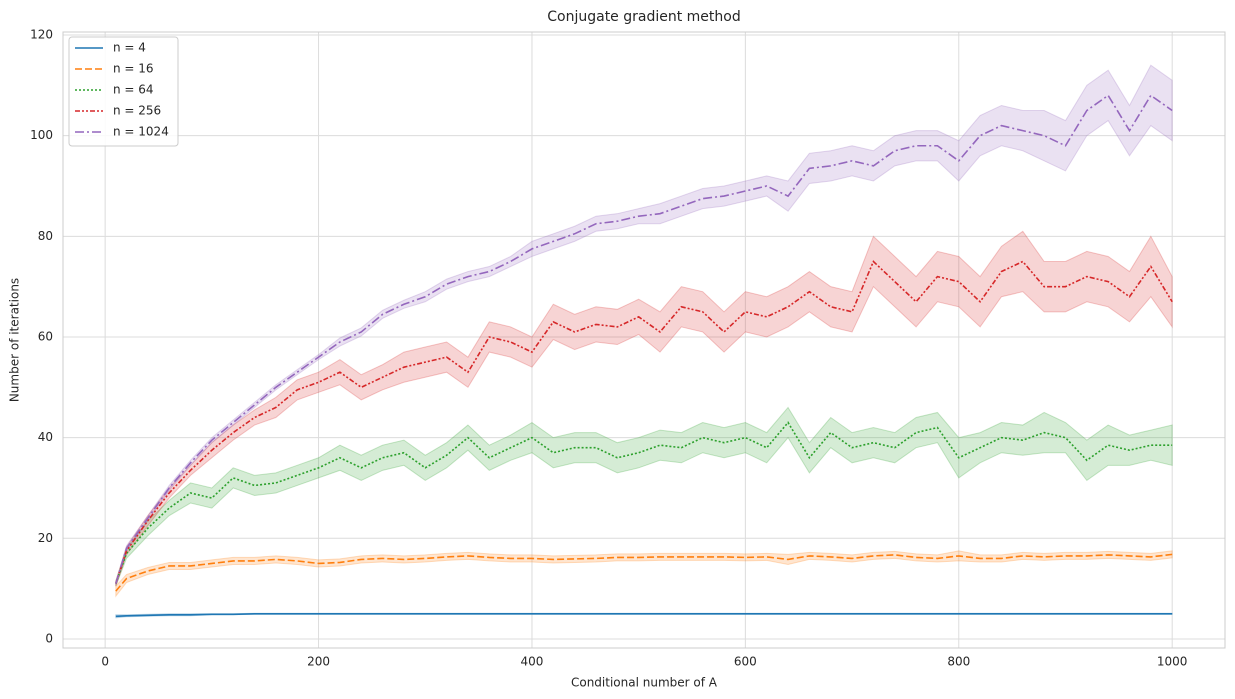 The height and width of the screenshot is (699, 1235). What do you see at coordinates (1172, 662) in the screenshot?
I see `x-tick-label: 1000` at bounding box center [1172, 662].